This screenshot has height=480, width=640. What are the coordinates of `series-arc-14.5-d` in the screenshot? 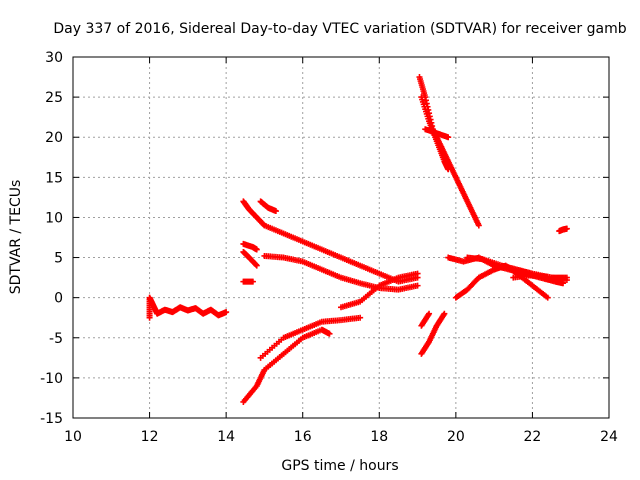 It's located at (248, 281).